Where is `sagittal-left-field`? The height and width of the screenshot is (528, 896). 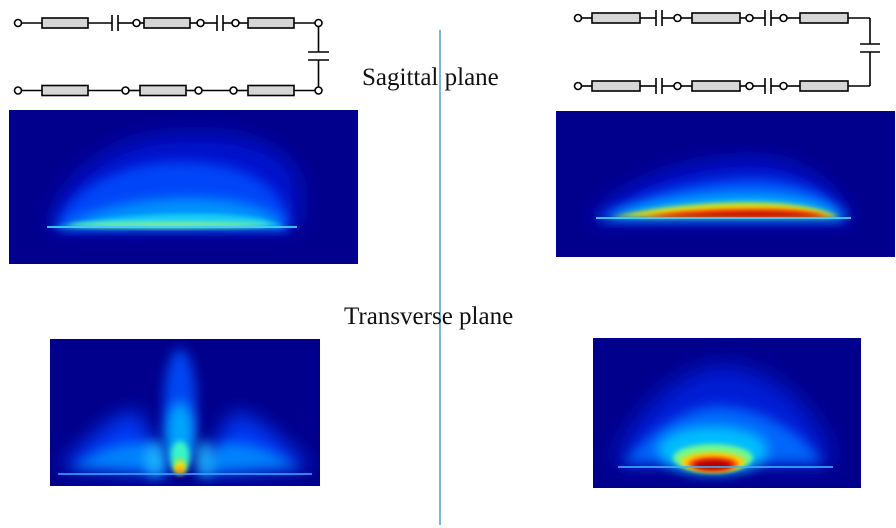
sagittal-left-field is located at coordinates (183, 187).